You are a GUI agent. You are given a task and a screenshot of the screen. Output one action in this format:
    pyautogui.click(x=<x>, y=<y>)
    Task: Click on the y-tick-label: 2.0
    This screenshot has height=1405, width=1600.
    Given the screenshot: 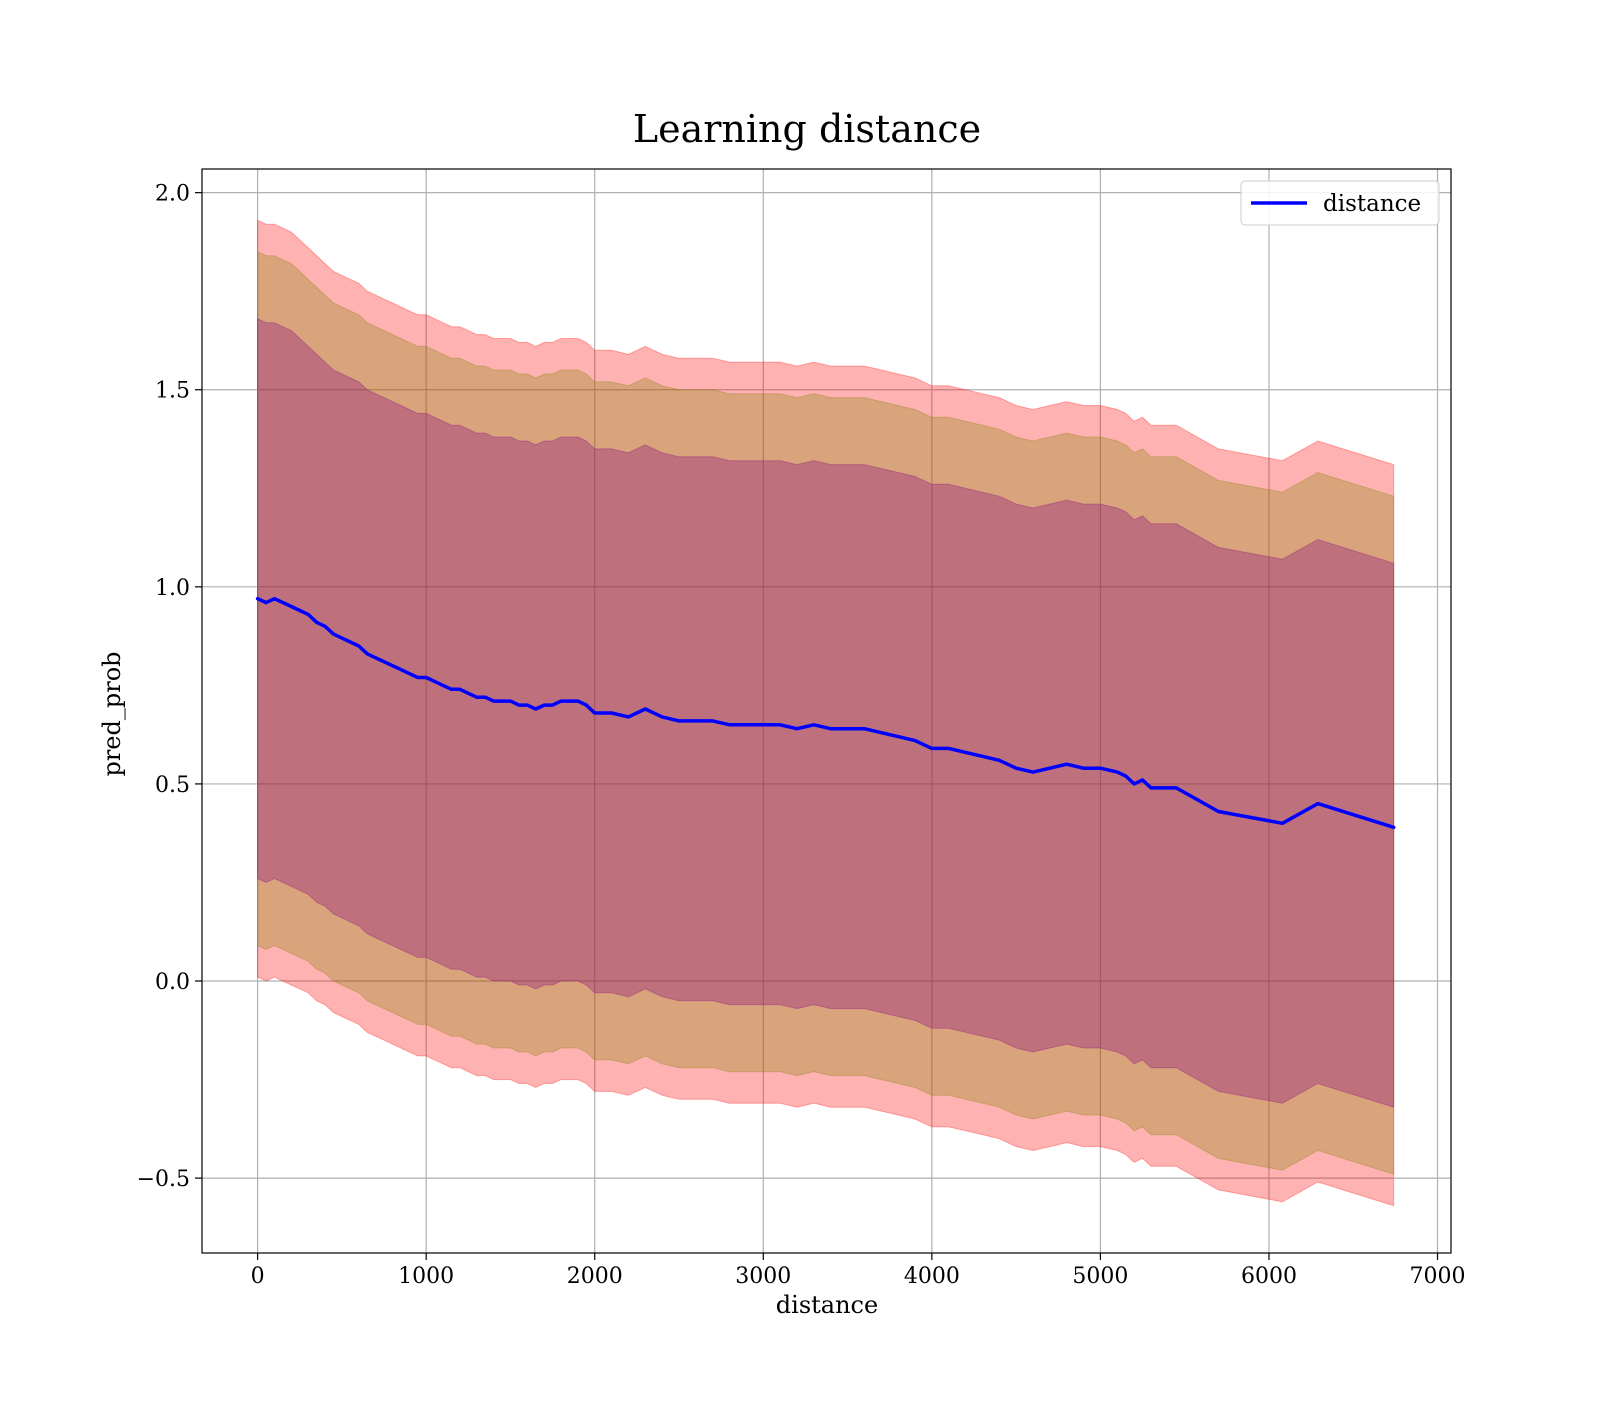 What is the action you would take?
    pyautogui.click(x=172, y=194)
    